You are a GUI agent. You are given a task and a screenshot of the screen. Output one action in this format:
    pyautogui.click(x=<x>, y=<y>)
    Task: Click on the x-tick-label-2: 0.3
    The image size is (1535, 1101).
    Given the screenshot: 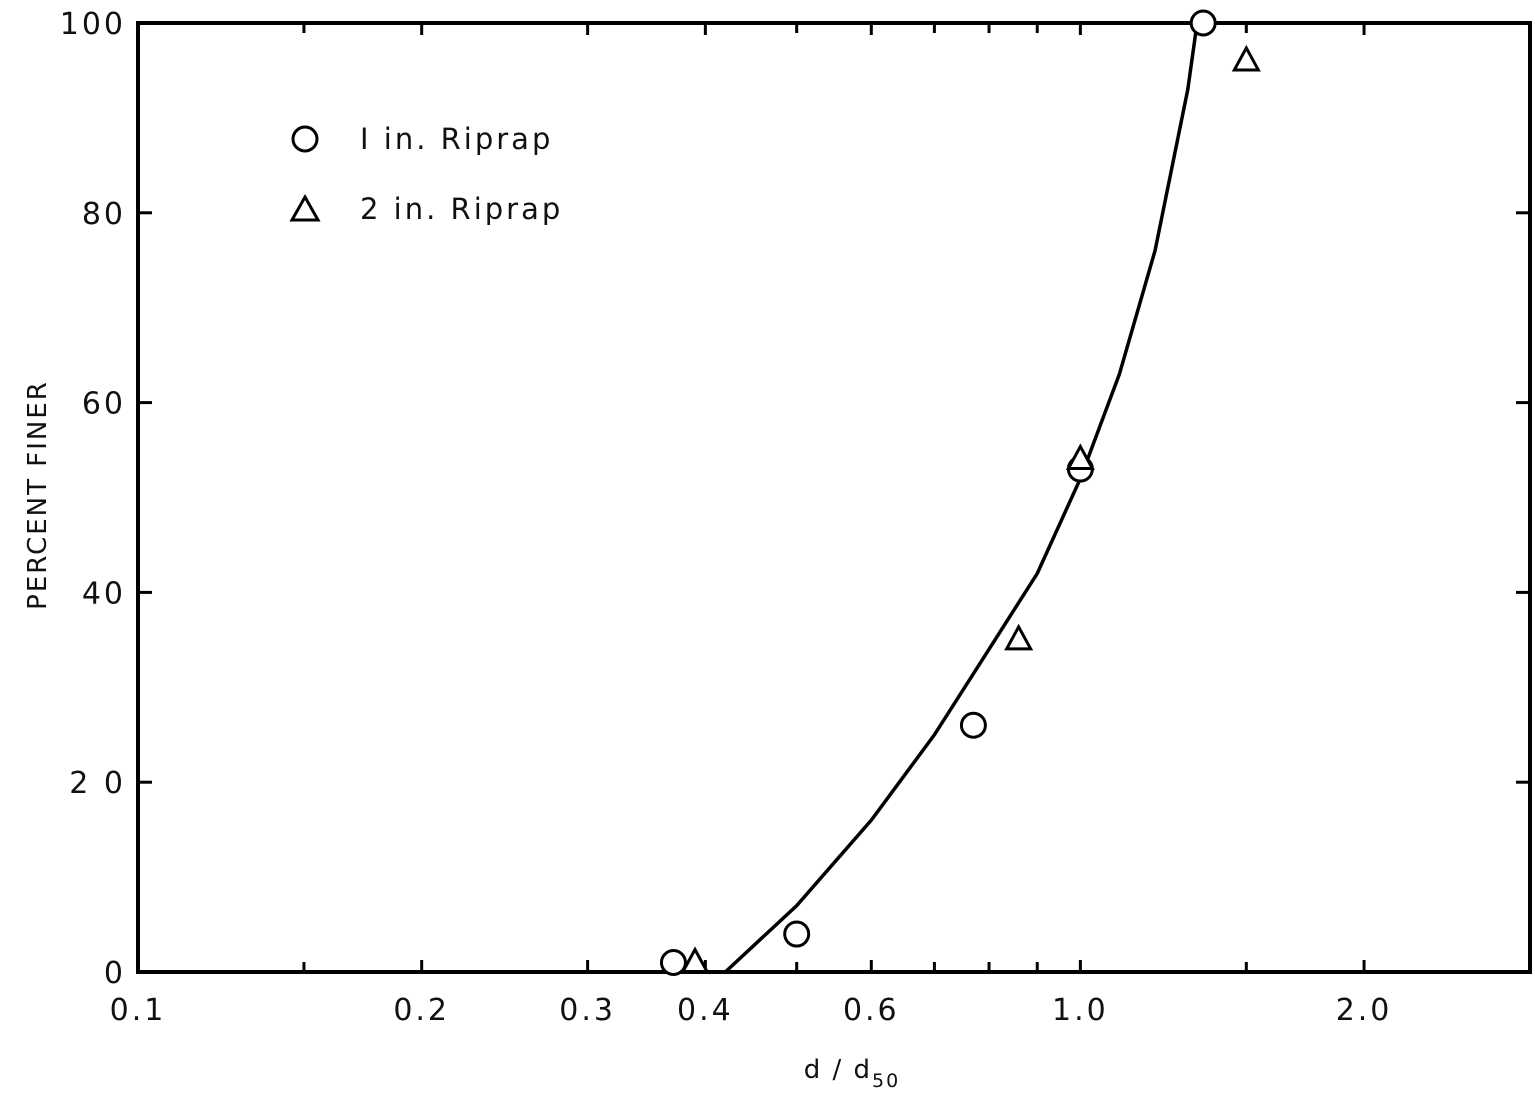 What is the action you would take?
    pyautogui.click(x=587, y=1010)
    